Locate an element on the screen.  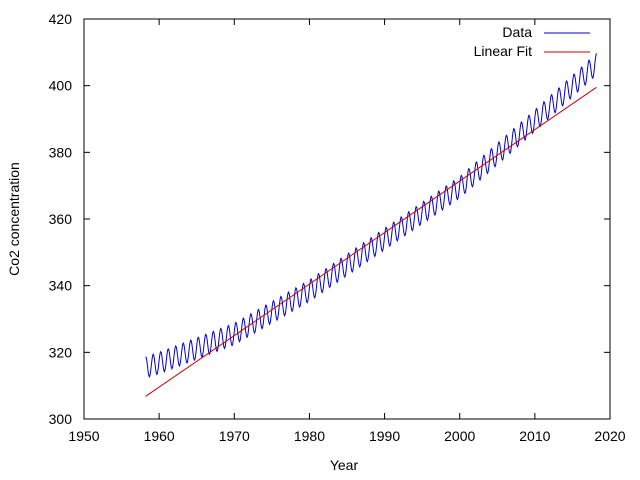
legend: Data Linear Fit is located at coordinates (532, 41).